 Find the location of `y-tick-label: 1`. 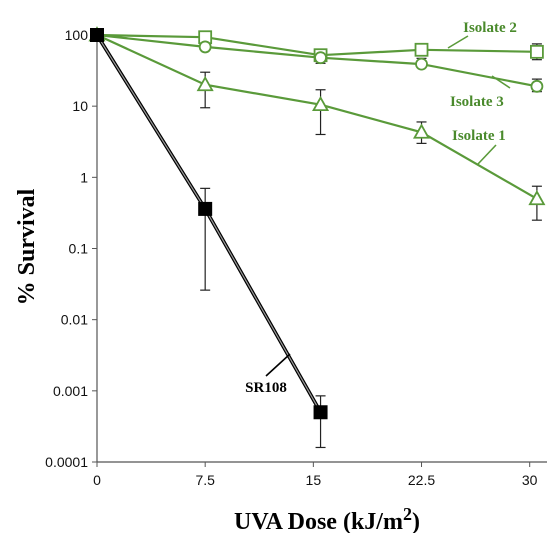

y-tick-label: 1 is located at coordinates (84, 177).